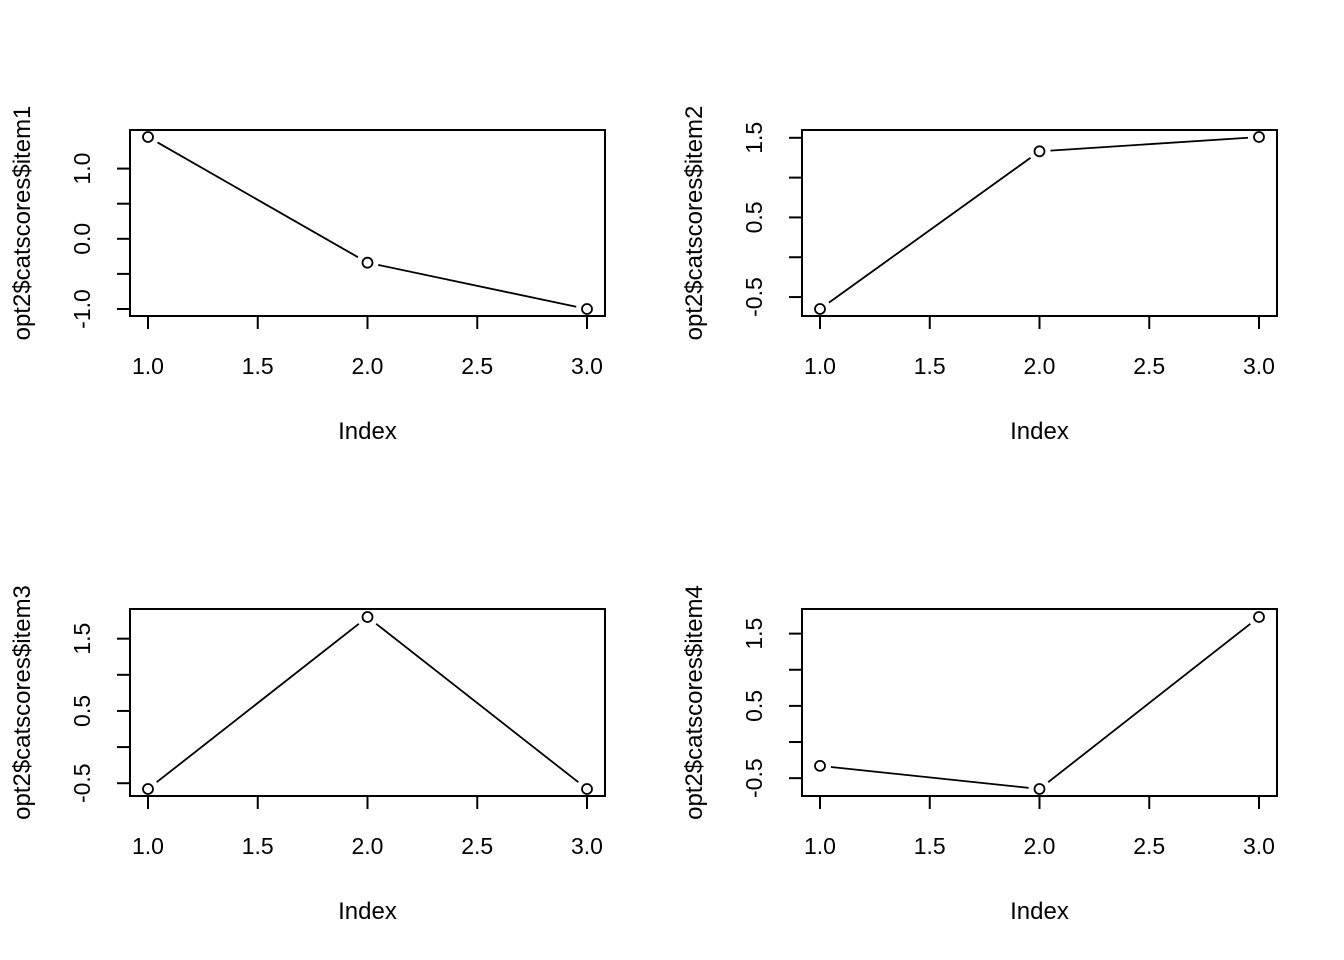  What do you see at coordinates (22, 702) in the screenshot?
I see `y-axis-title: opt2$catscores$item3` at bounding box center [22, 702].